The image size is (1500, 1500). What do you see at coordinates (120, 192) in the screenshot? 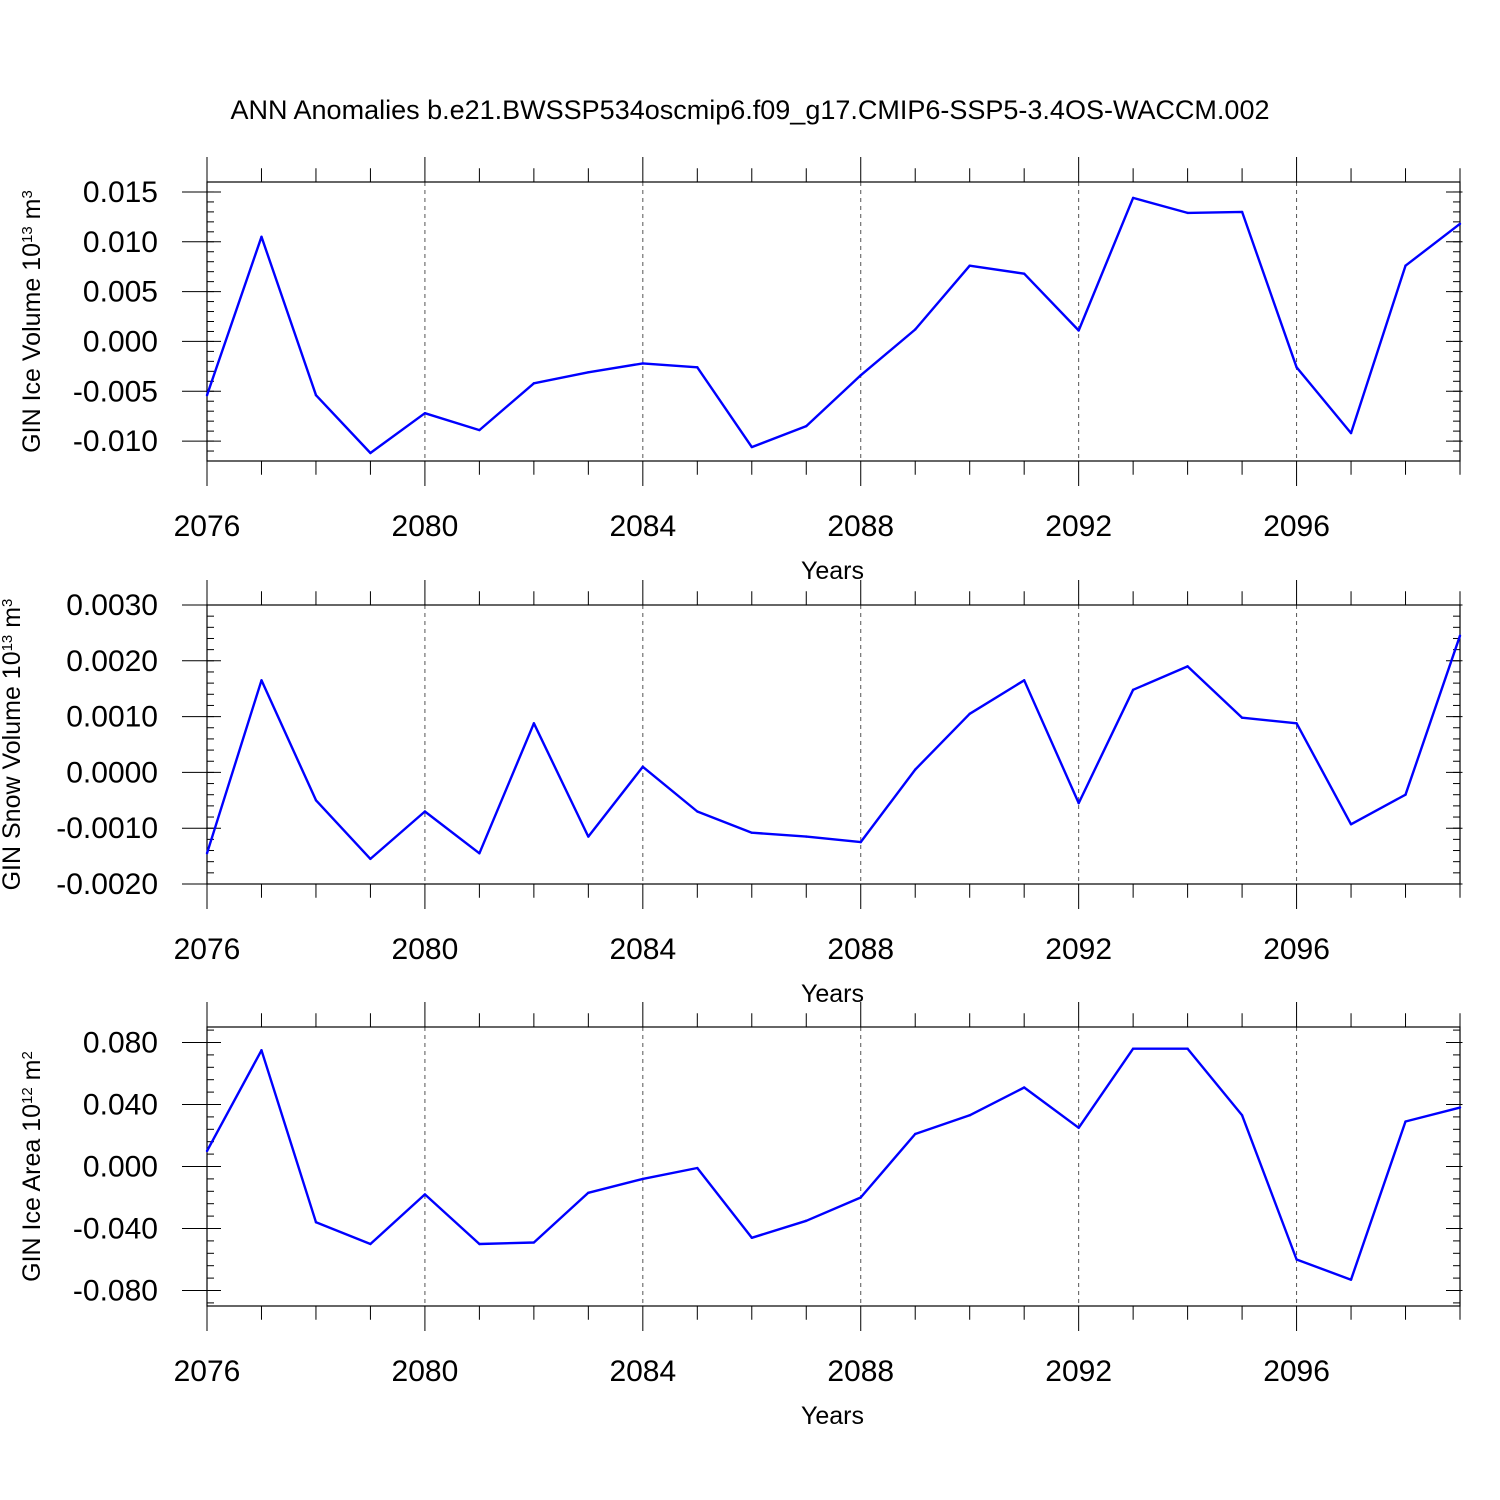
I see `y-tick-label: 0.015` at bounding box center [120, 192].